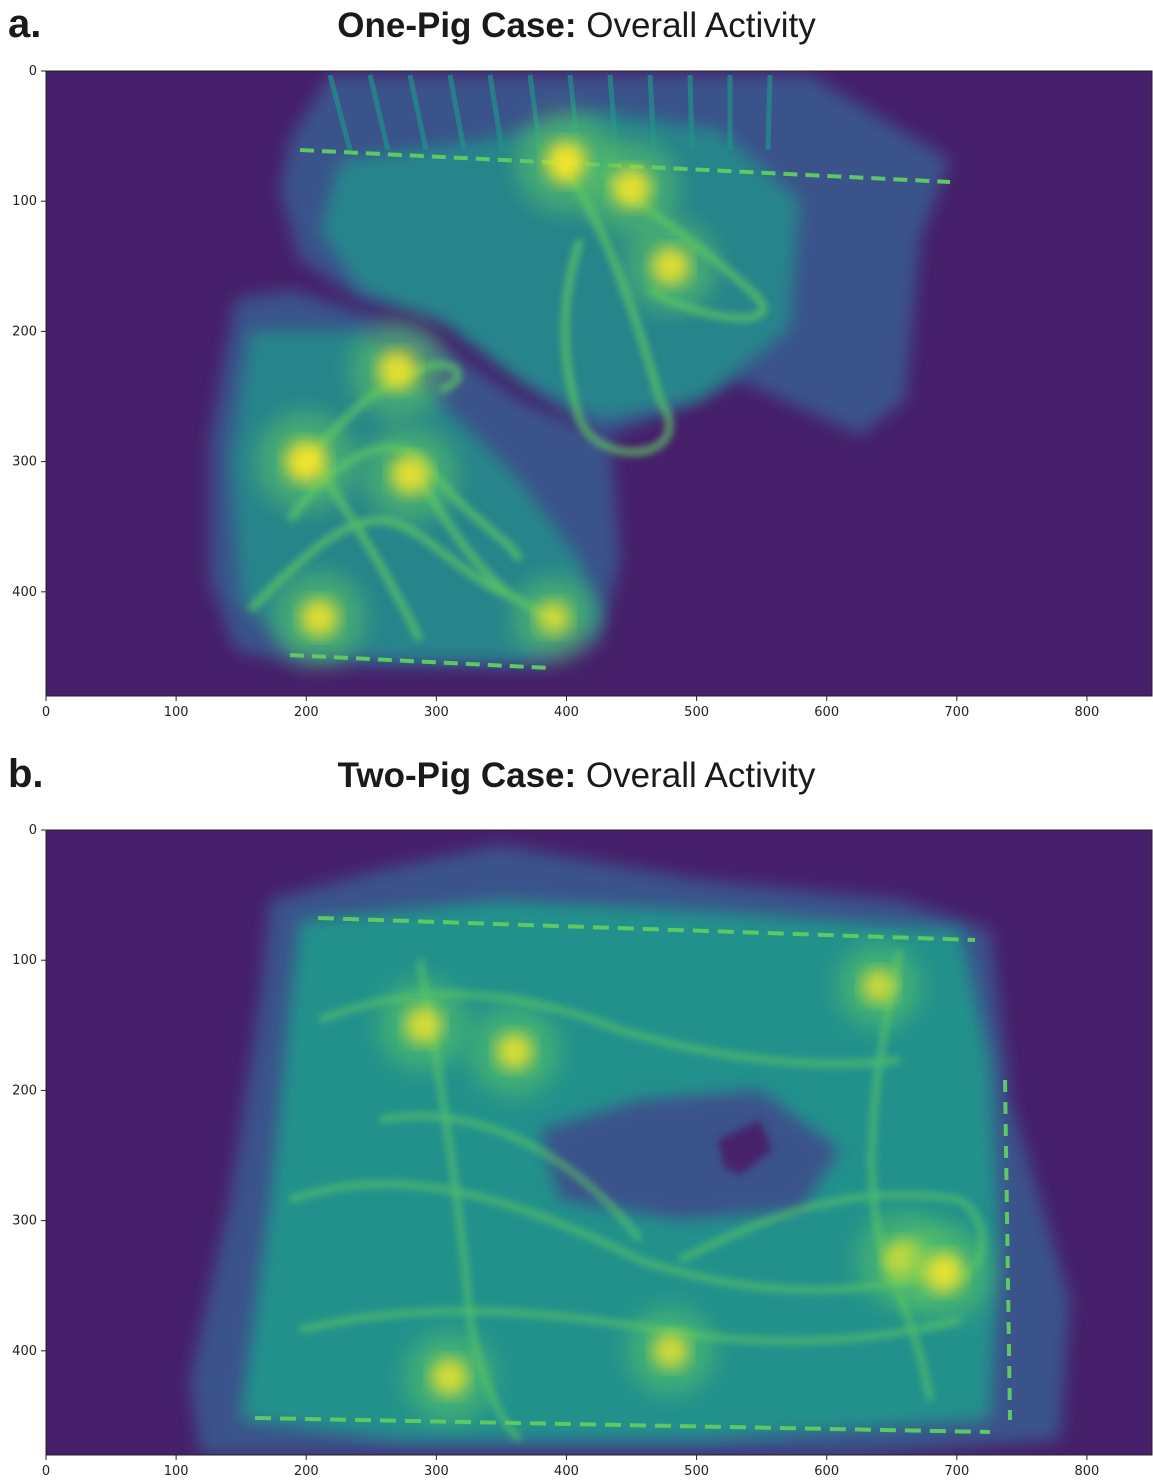  I want to click on panel-title-a: One-Pig Case: Overall Activity, so click(576, 26).